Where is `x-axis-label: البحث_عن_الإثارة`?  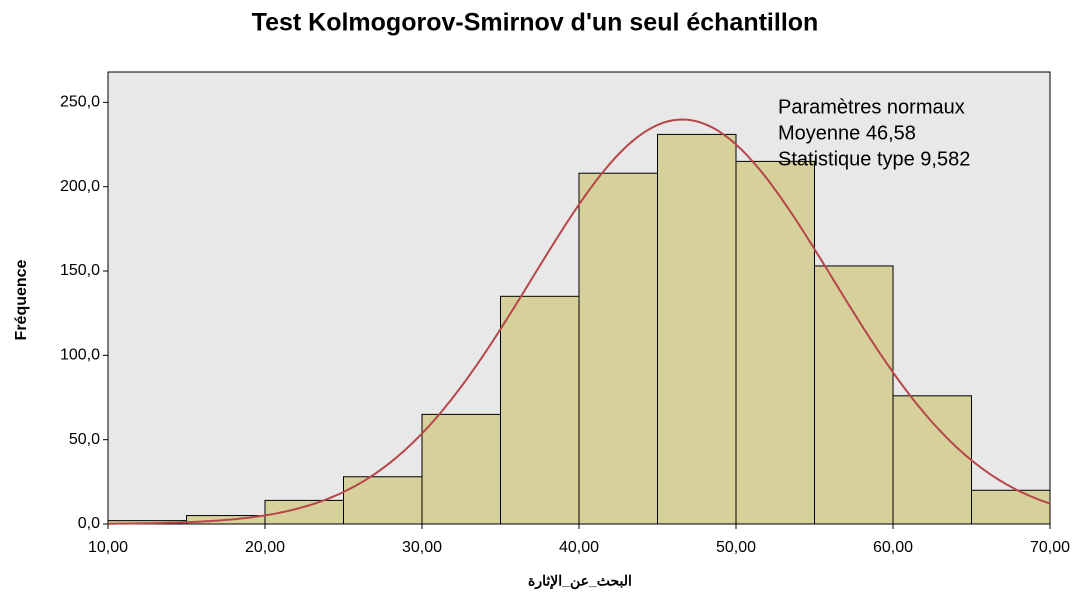 x-axis-label: البحث_عن_الإثارة is located at coordinates (580, 582).